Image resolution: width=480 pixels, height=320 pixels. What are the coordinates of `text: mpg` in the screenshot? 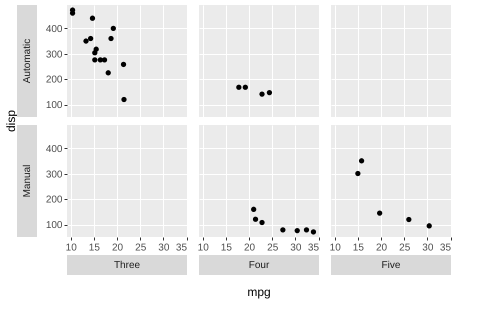 It's located at (259, 292).